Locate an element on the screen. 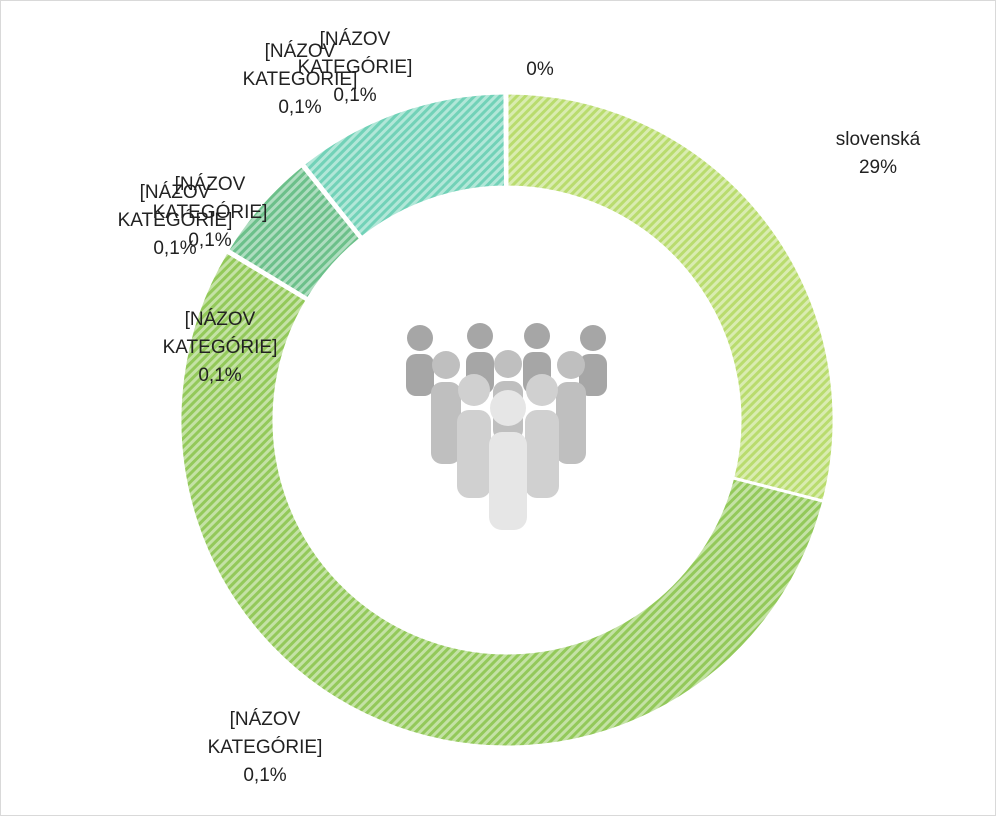 This screenshot has width=996, height=816. data-label: 0% is located at coordinates (540, 69).